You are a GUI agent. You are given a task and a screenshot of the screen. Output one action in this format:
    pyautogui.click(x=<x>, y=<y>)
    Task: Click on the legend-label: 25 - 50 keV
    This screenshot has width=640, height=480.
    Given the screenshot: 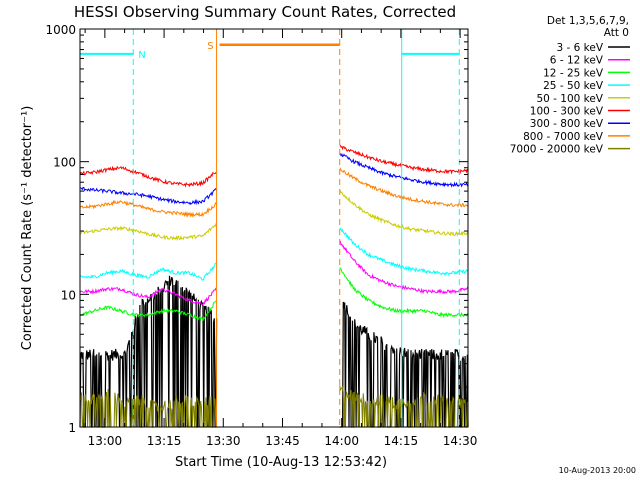 What is the action you would take?
    pyautogui.click(x=573, y=86)
    